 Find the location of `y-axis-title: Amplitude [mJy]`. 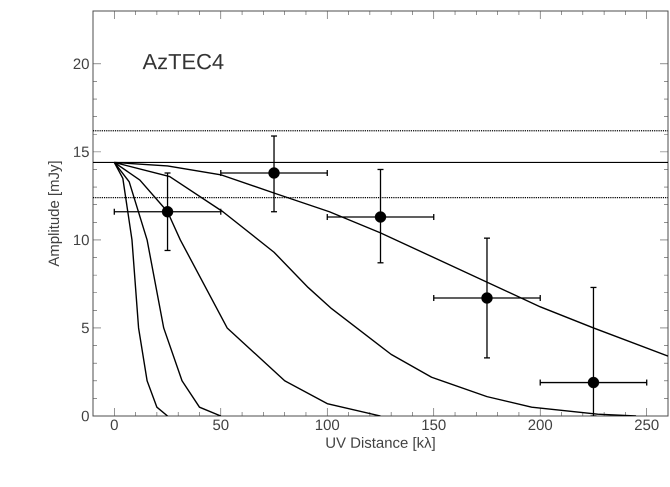

y-axis-title: Amplitude [mJy] is located at coordinates (55, 214).